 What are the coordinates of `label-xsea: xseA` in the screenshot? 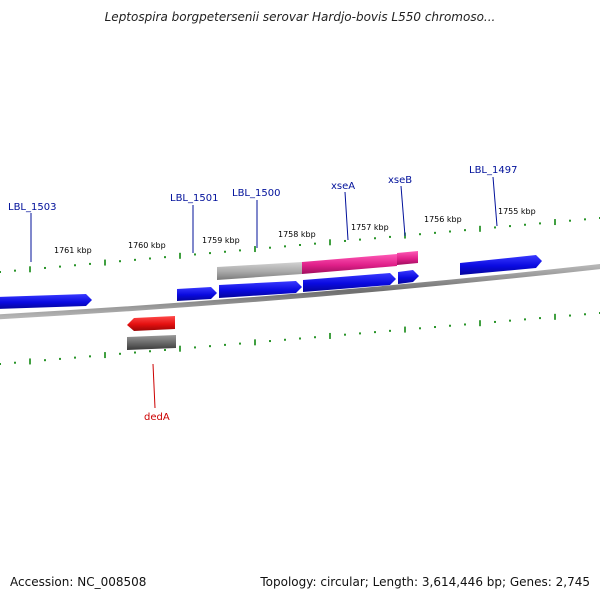 It's located at (343, 186).